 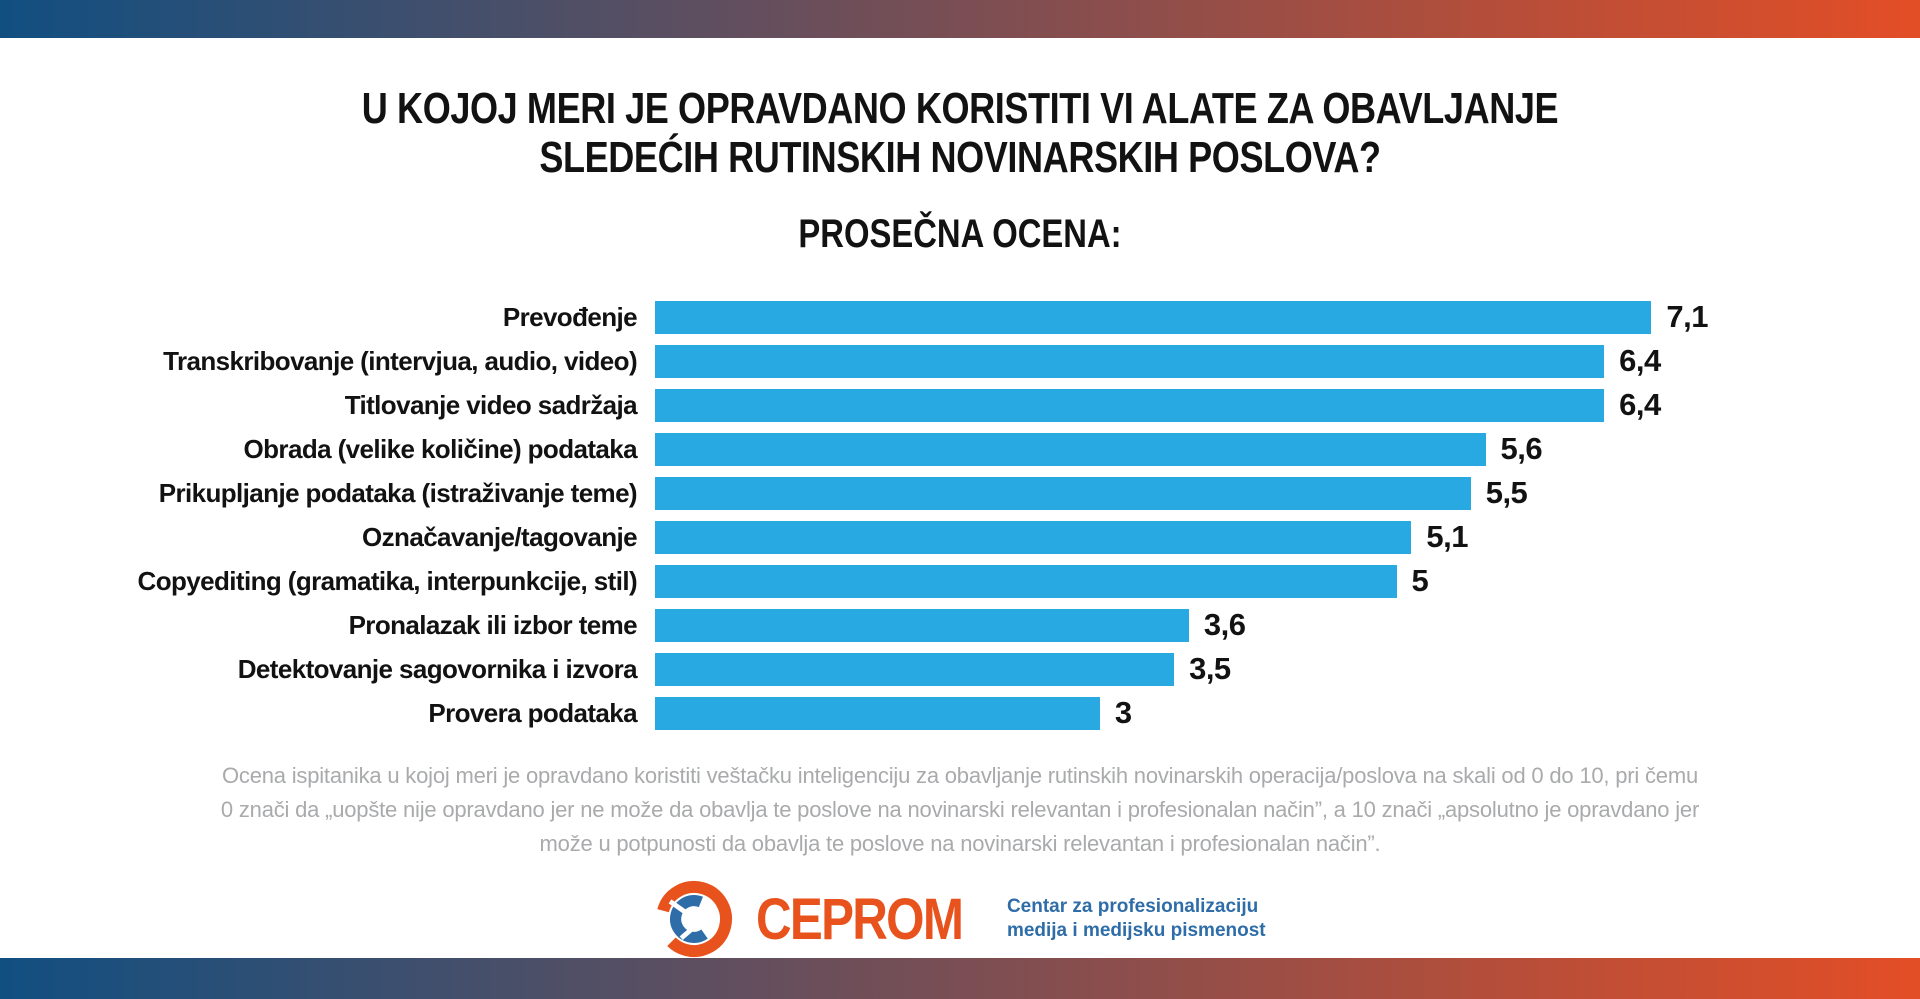 What do you see at coordinates (440, 448) in the screenshot?
I see `row-label: Obrada (velike količine) podataka` at bounding box center [440, 448].